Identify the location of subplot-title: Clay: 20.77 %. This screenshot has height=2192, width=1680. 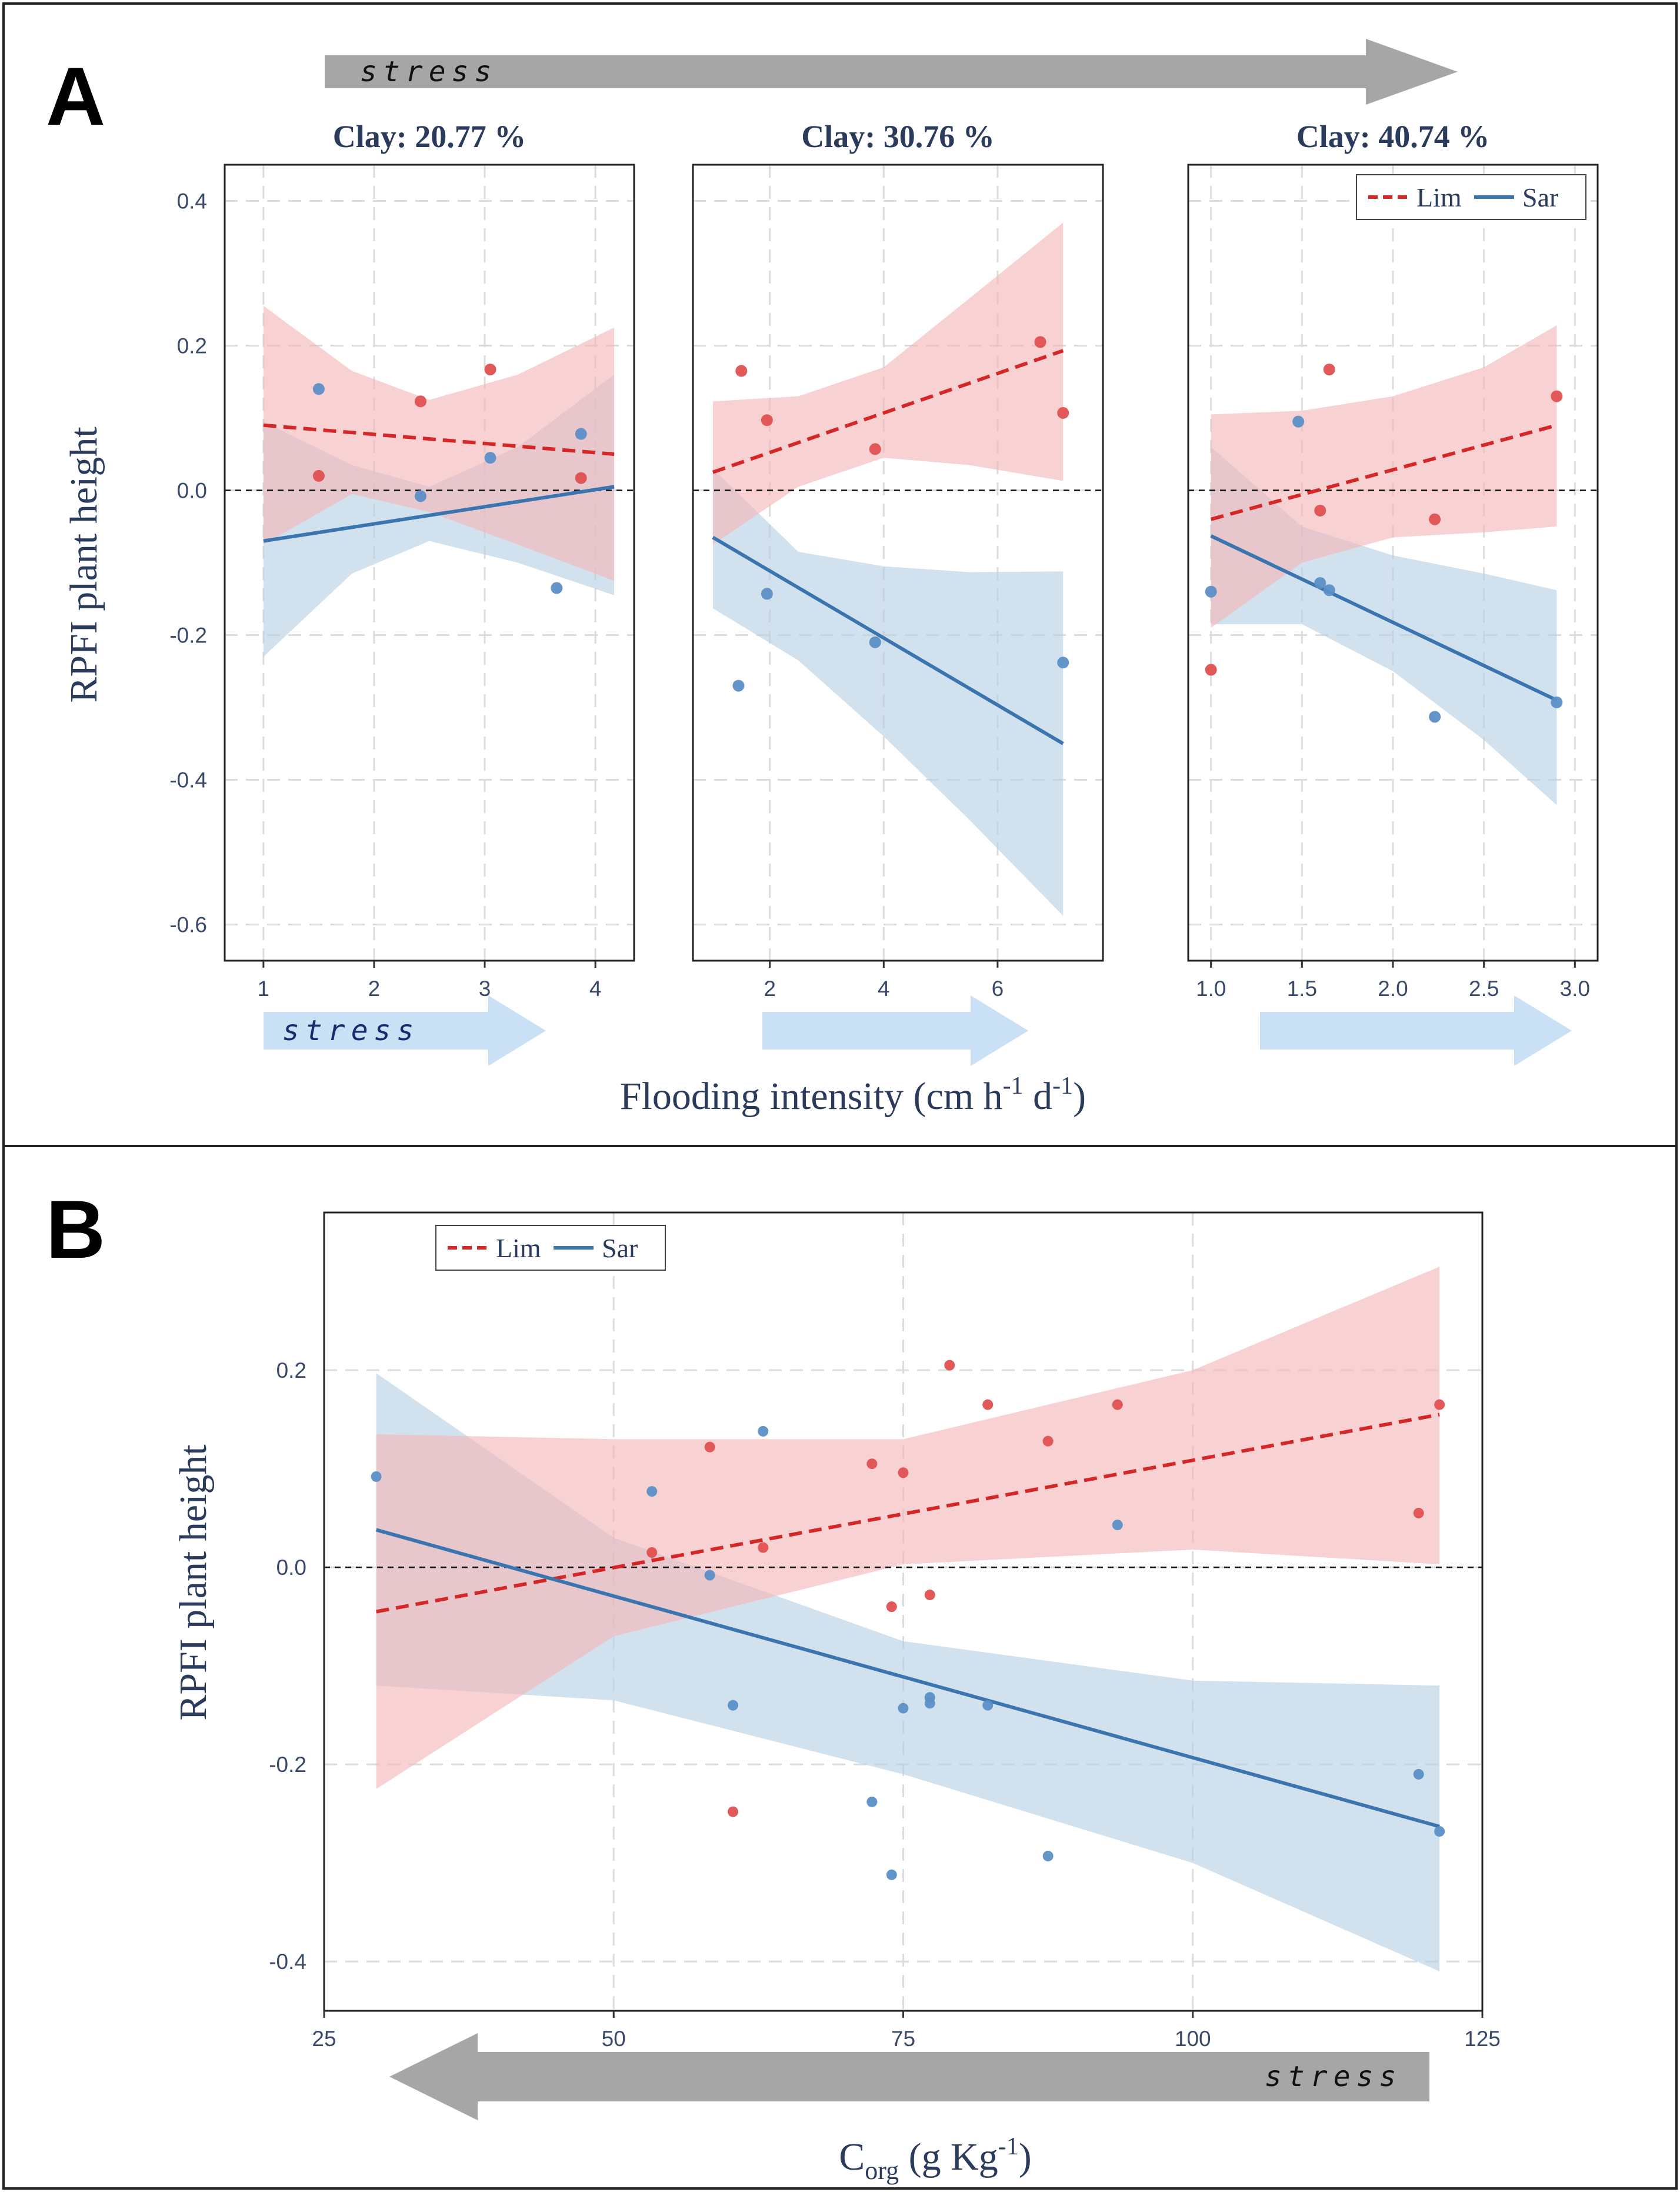
(429, 136).